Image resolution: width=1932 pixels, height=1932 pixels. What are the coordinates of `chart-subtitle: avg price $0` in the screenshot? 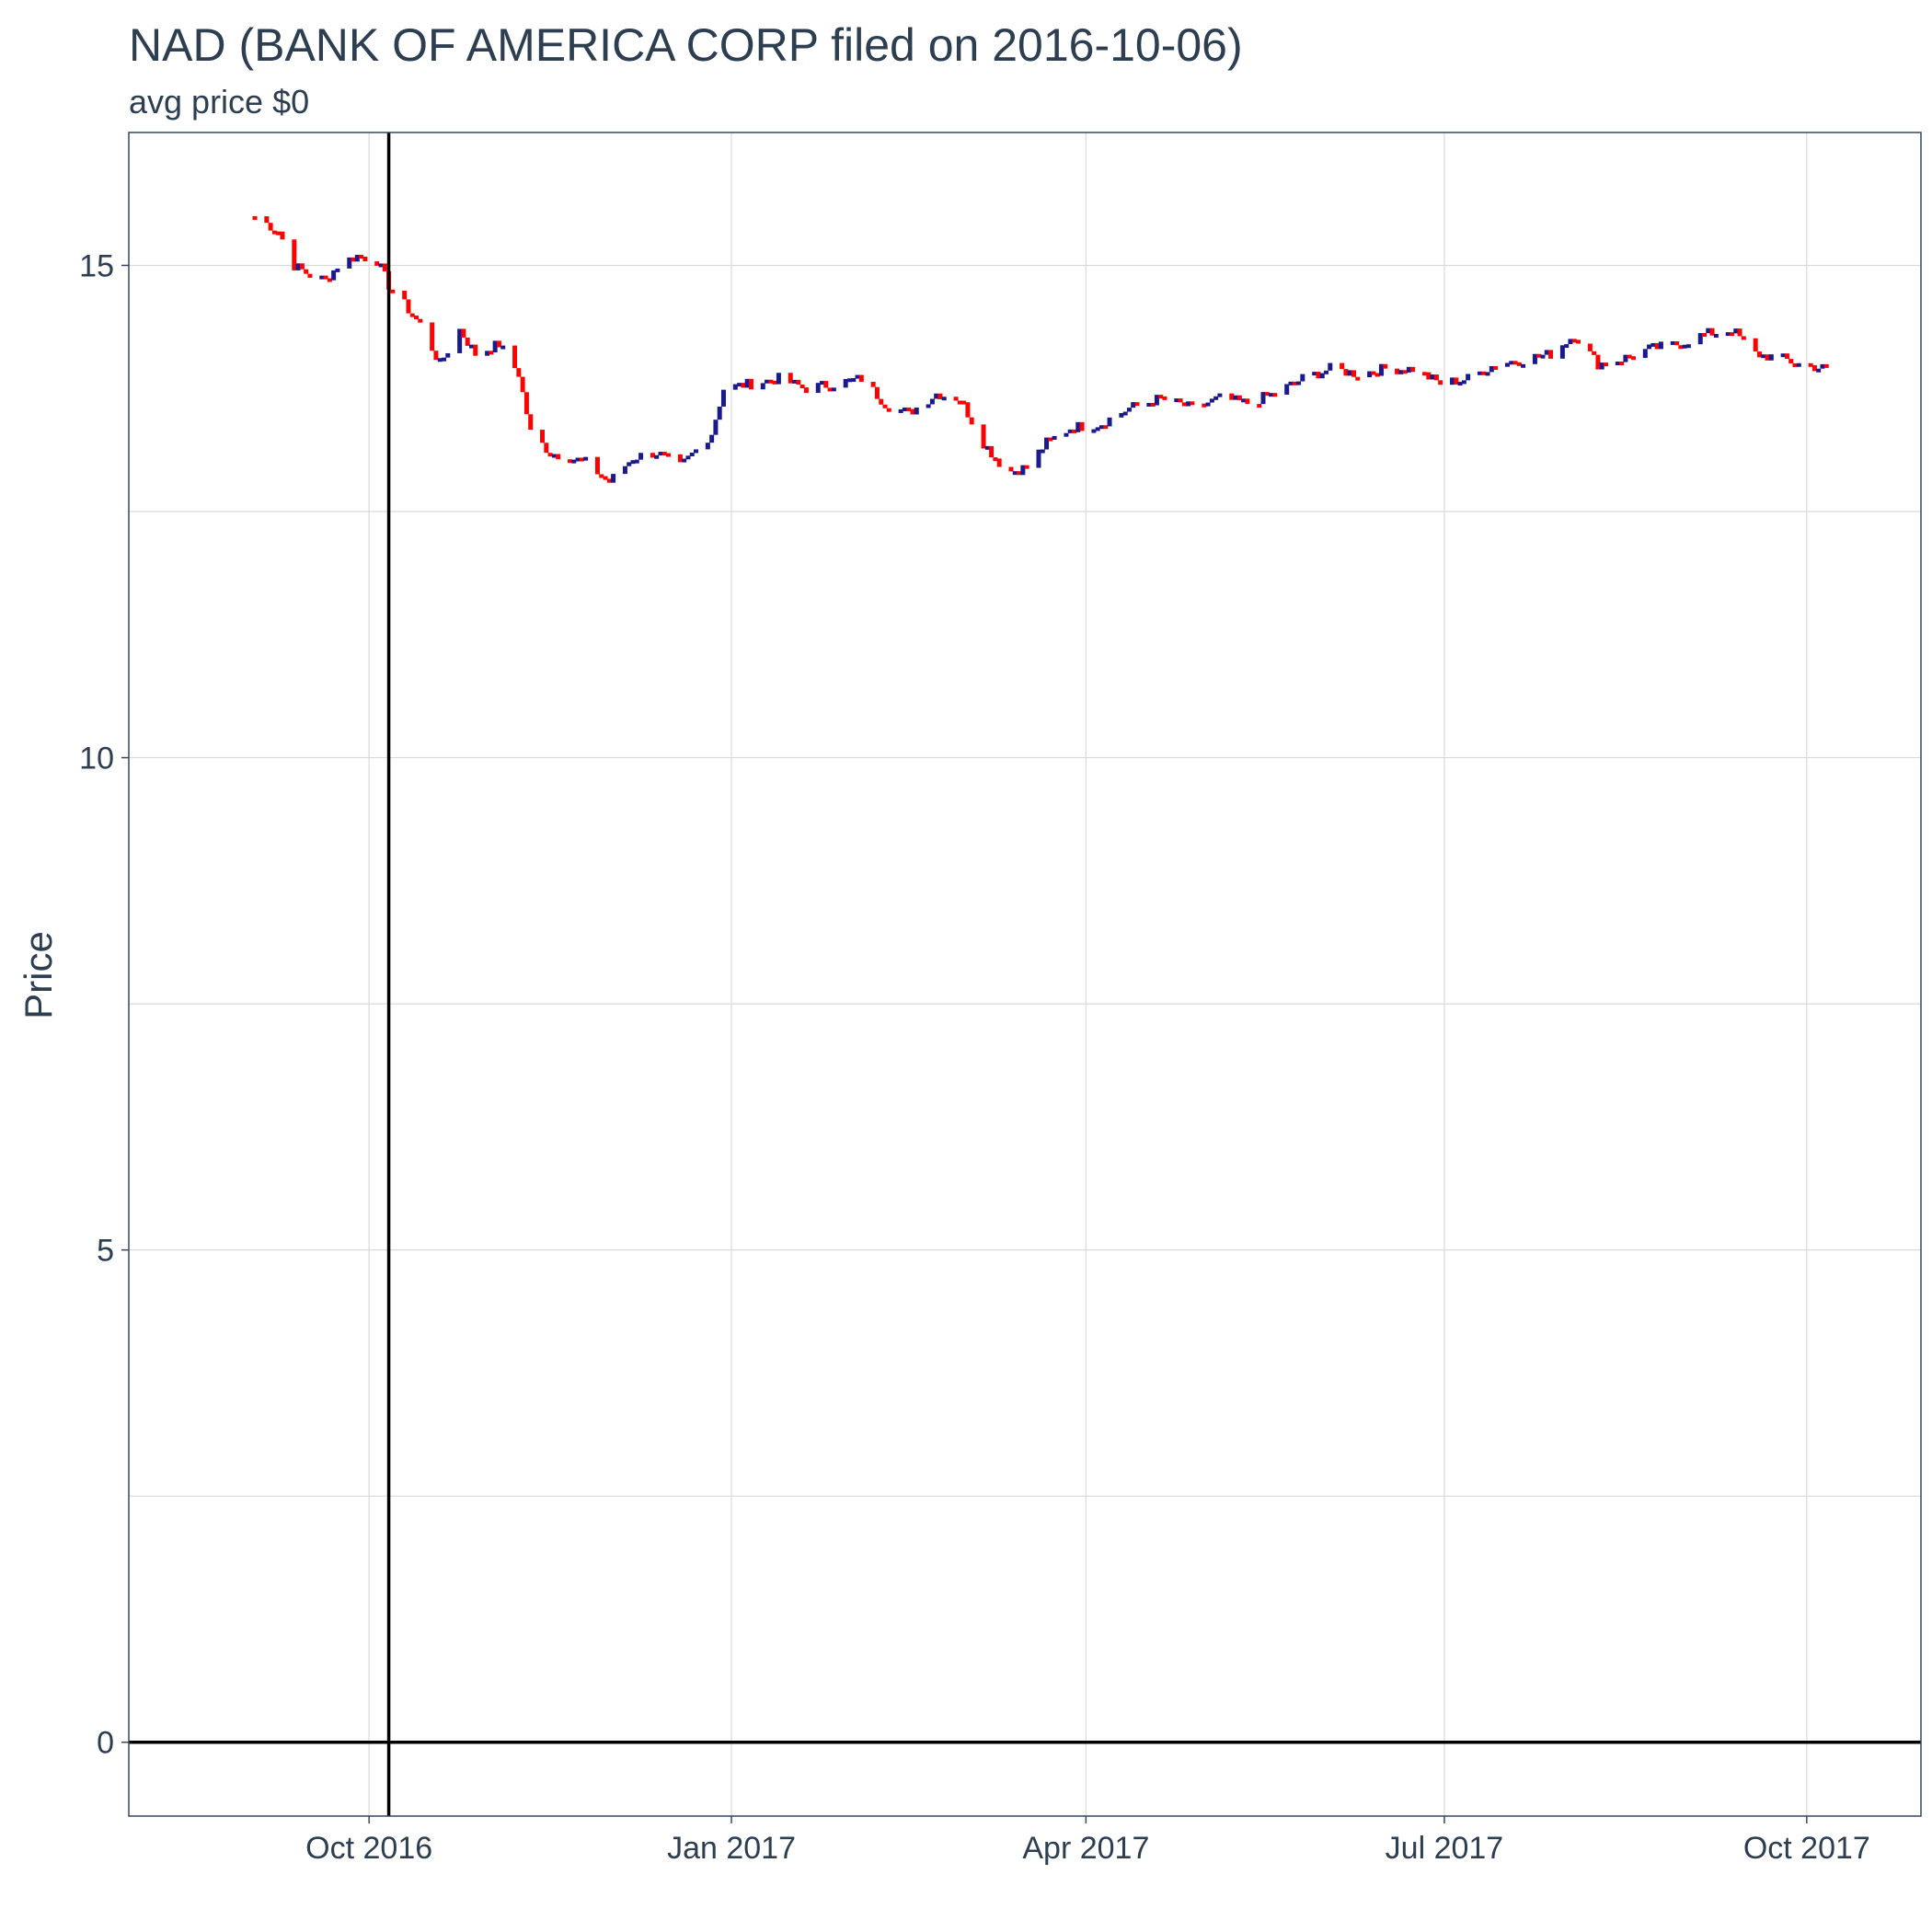 It's located at (219, 102).